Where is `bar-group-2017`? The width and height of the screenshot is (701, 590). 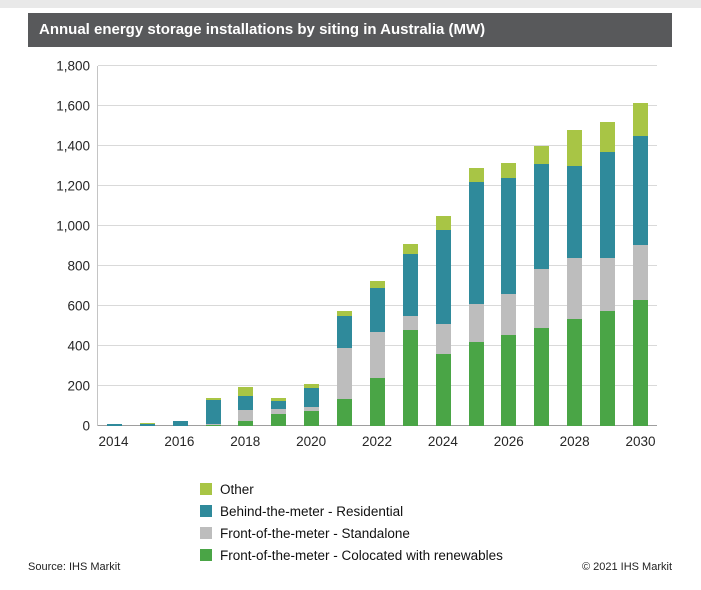 bar-group-2017 is located at coordinates (213, 246).